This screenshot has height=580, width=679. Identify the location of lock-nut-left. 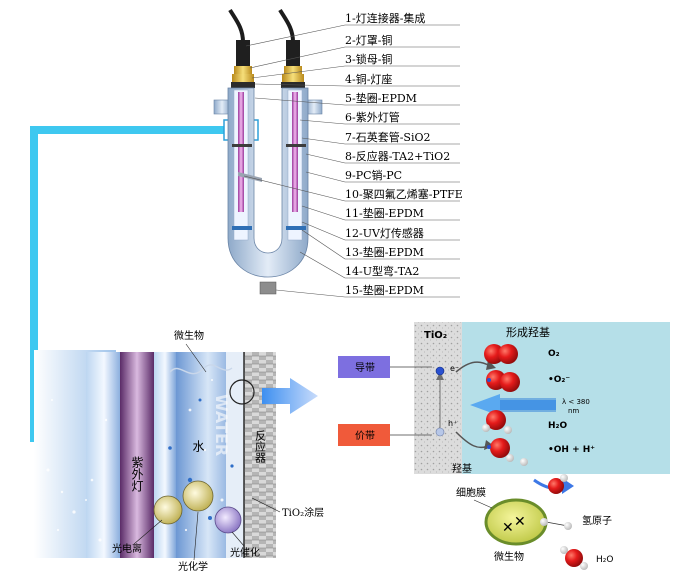
(243, 78).